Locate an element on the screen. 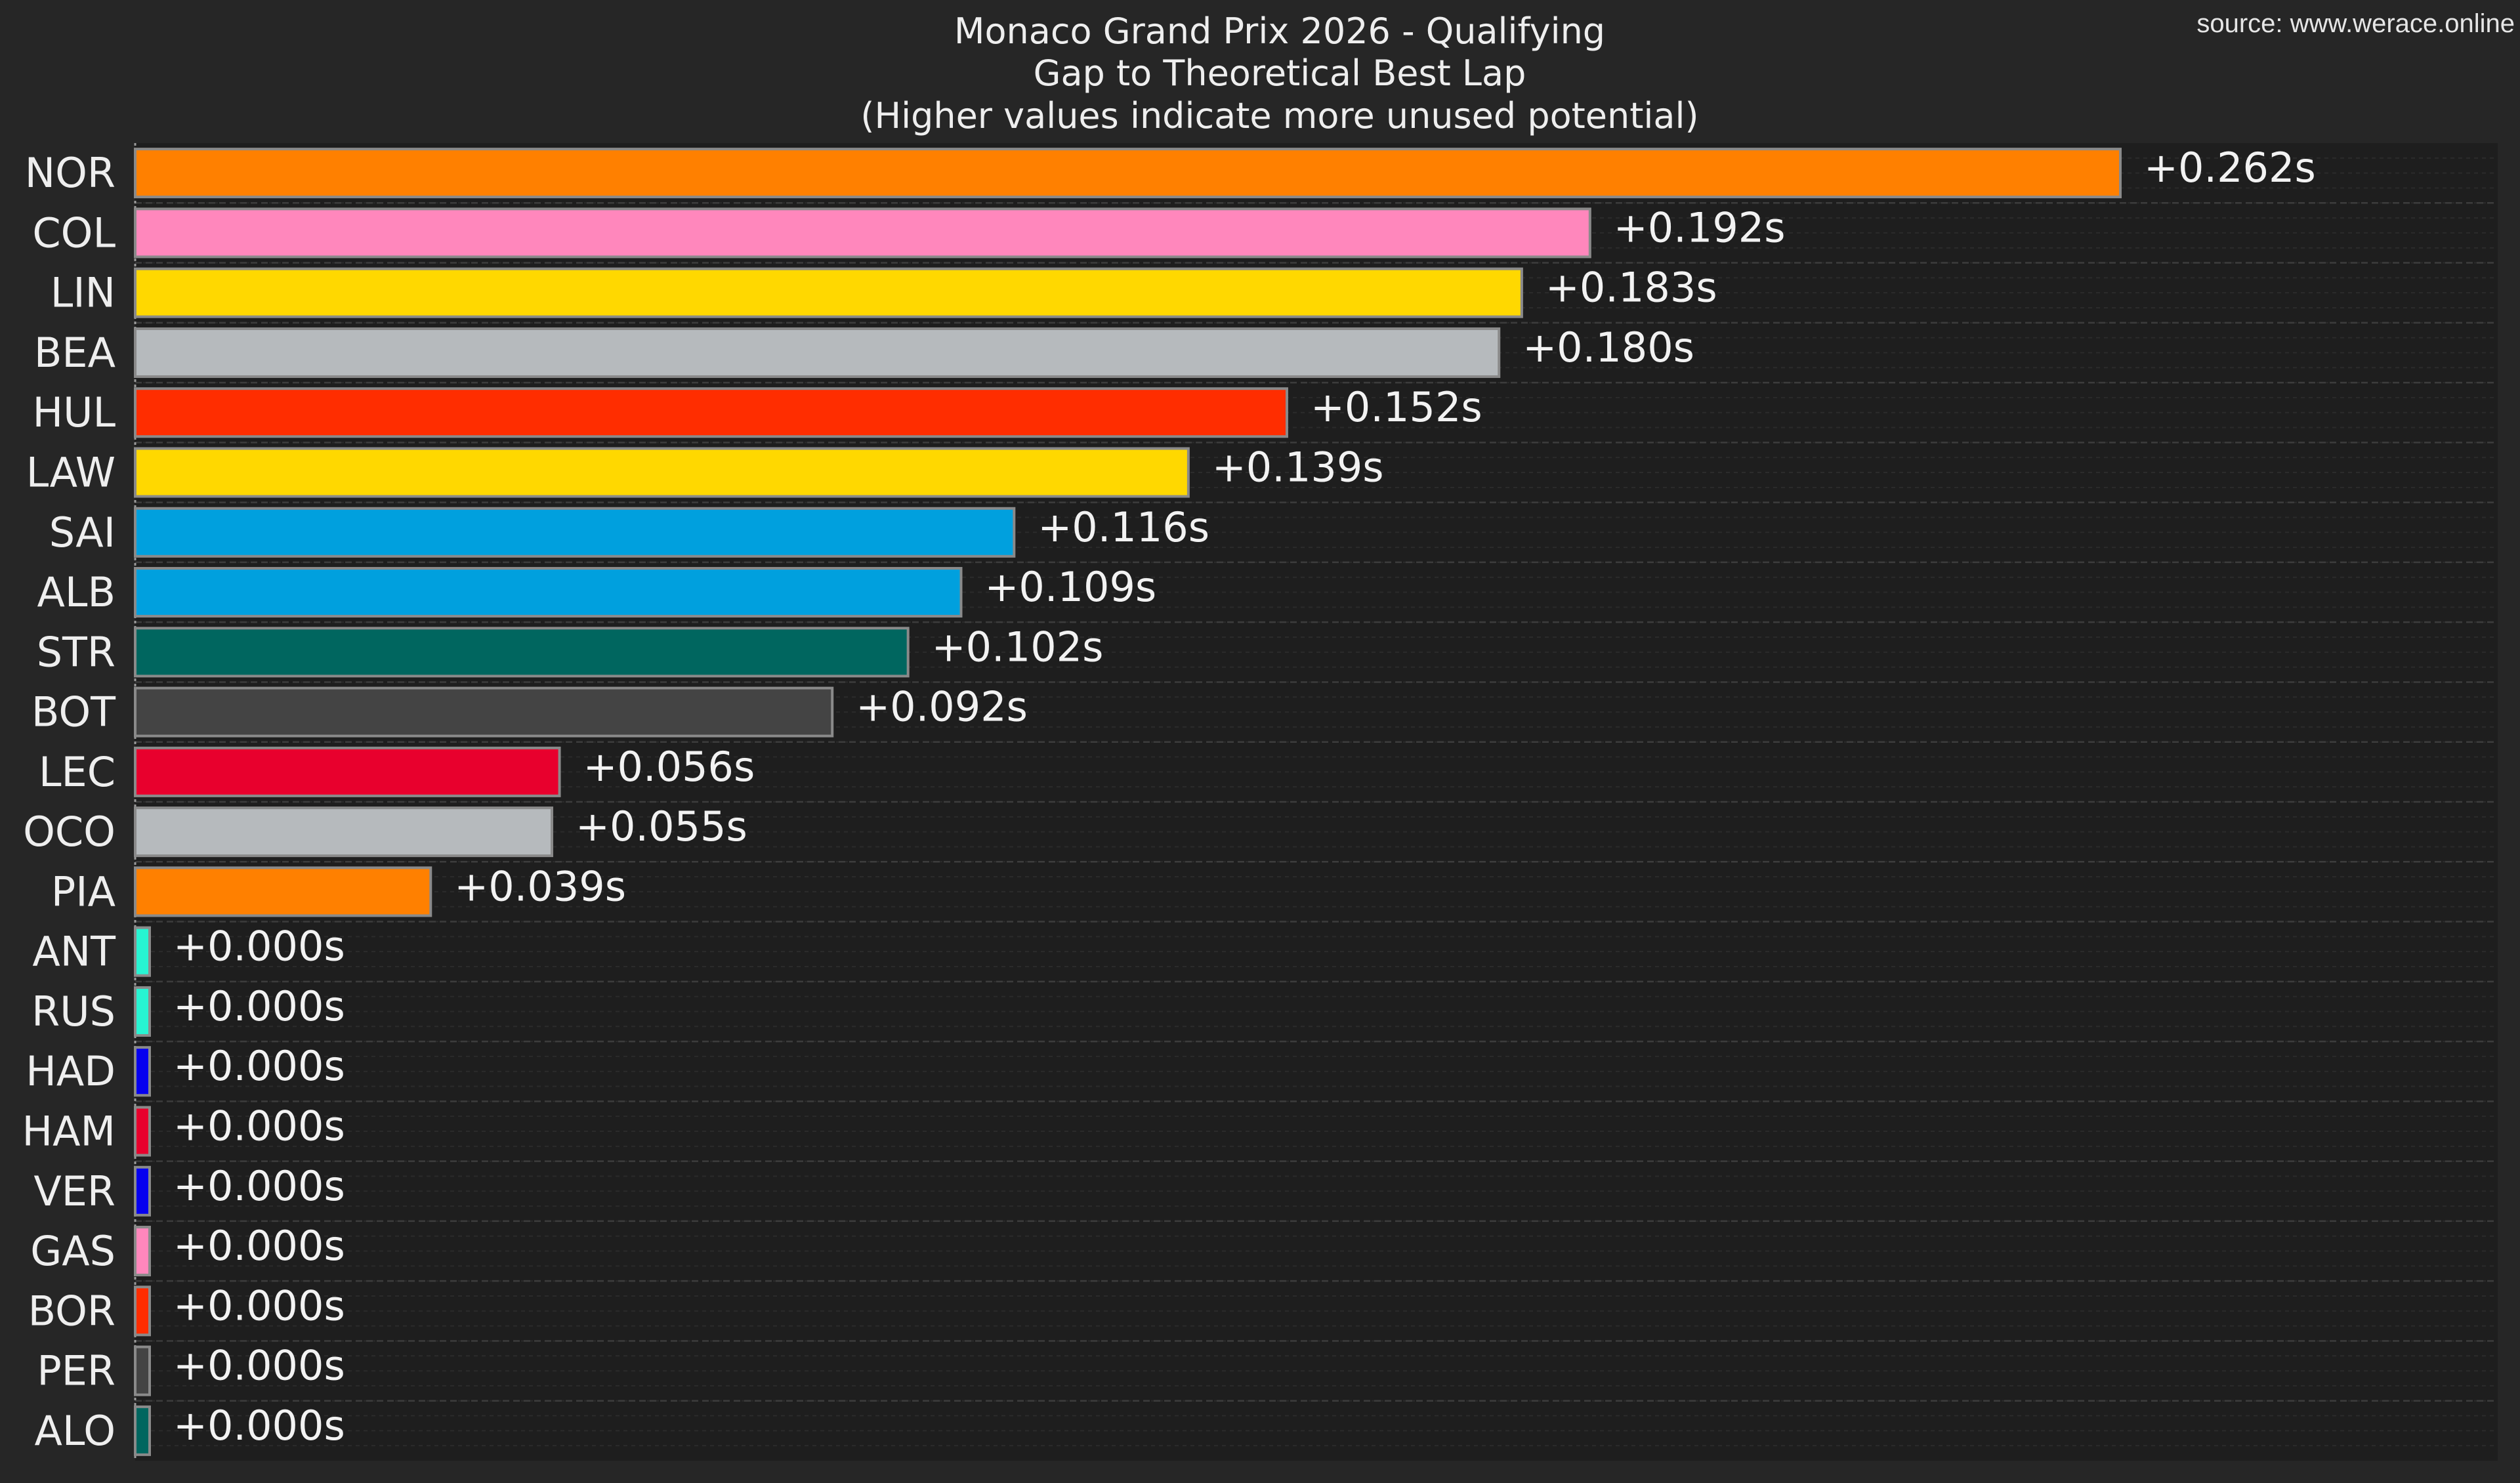  value-label-bor: +0.000s is located at coordinates (259, 1305).